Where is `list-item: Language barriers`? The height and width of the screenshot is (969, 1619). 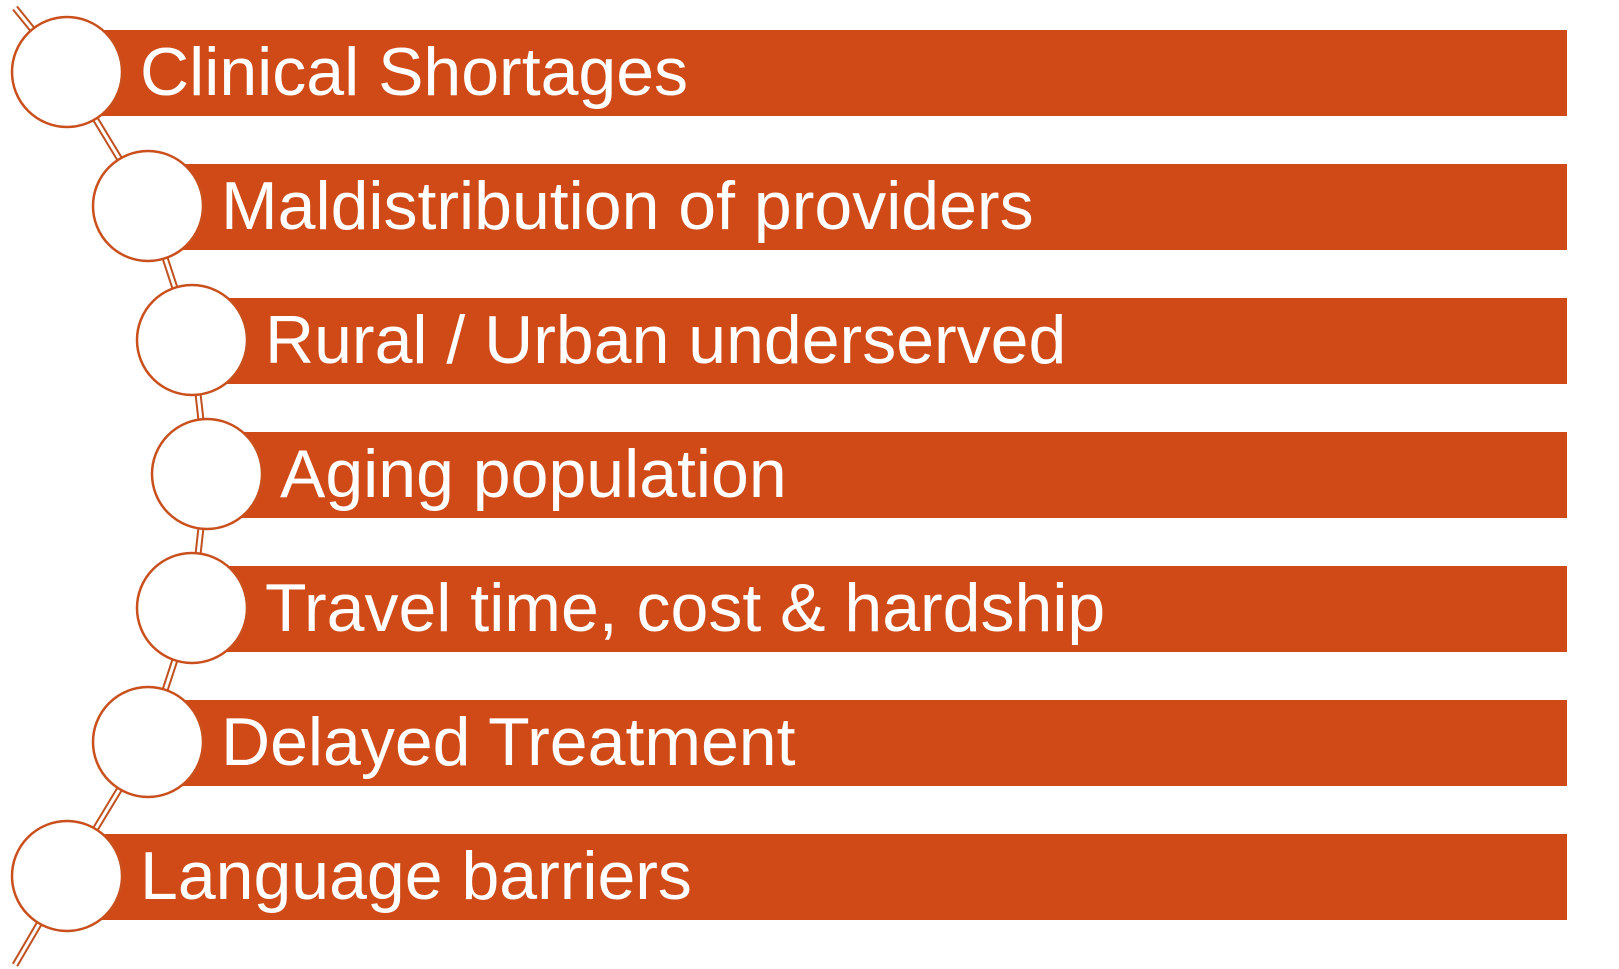
list-item: Language barriers is located at coordinates (788, 876).